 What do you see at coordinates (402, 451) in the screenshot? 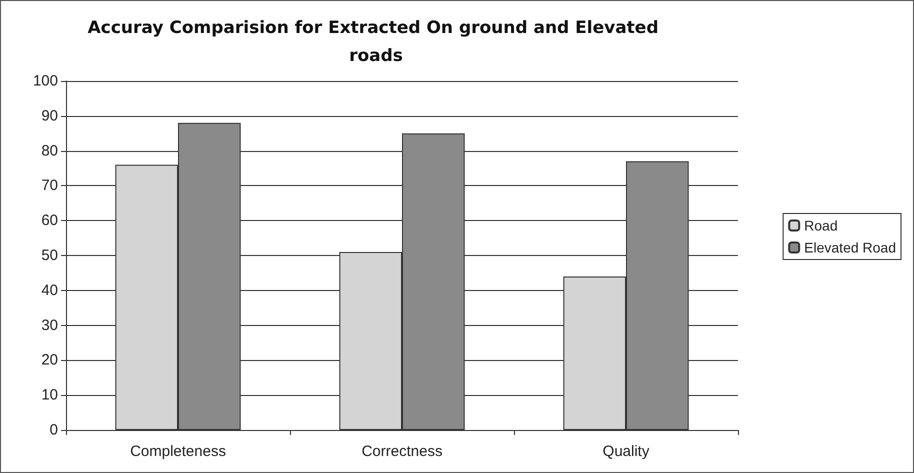
I see `x-tick-label: Correctness` at bounding box center [402, 451].